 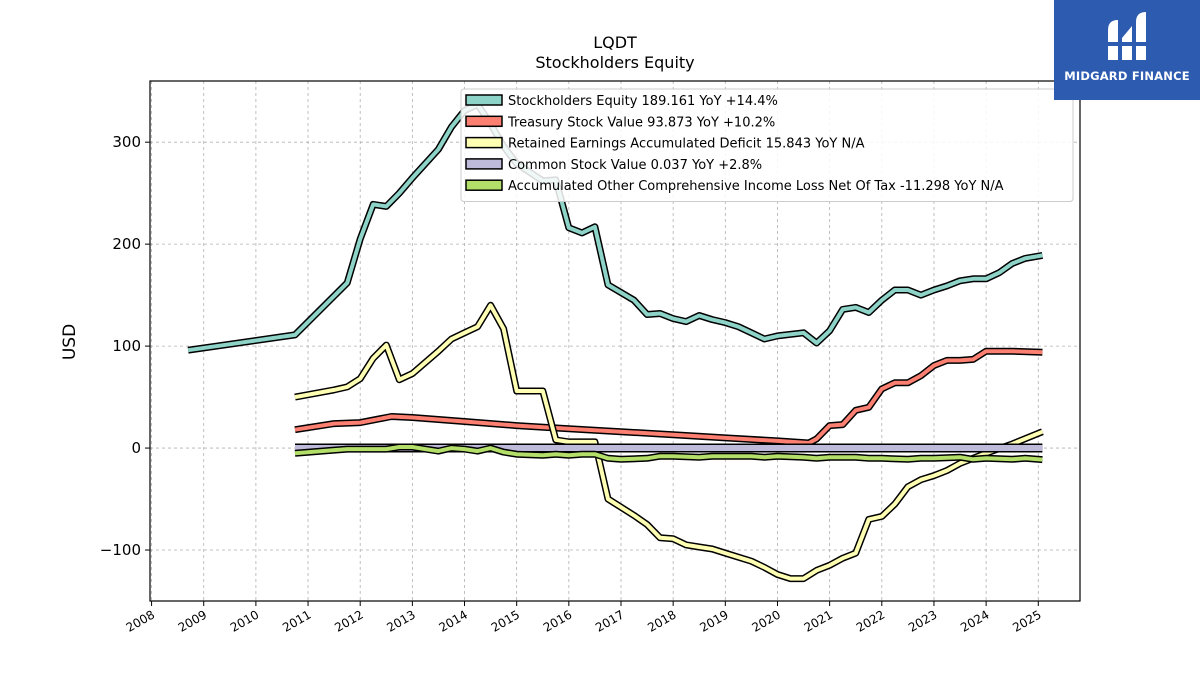 What do you see at coordinates (70, 342) in the screenshot?
I see `y-axis-label: USD` at bounding box center [70, 342].